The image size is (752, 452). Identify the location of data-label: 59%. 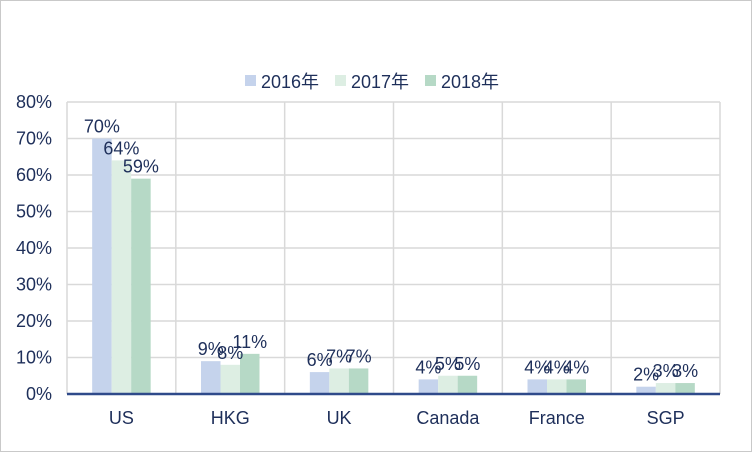
(141, 167).